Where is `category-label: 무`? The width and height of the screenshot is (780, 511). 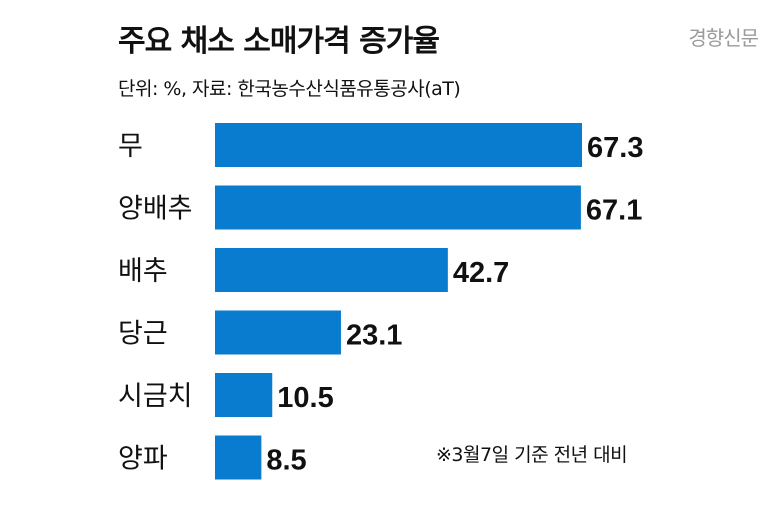 category-label: 무 is located at coordinates (130, 146).